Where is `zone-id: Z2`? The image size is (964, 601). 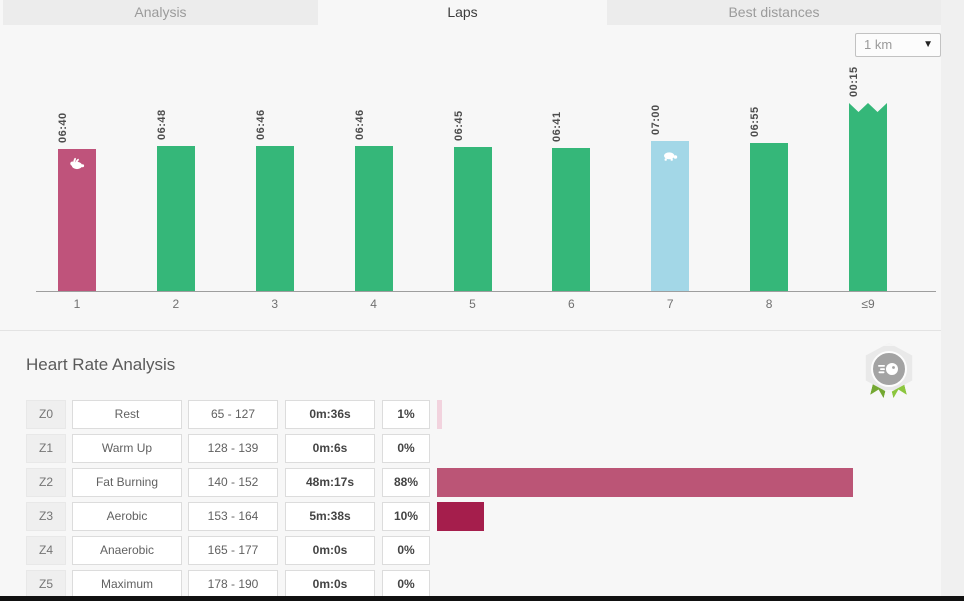
zone-id: Z2 is located at coordinates (46, 482).